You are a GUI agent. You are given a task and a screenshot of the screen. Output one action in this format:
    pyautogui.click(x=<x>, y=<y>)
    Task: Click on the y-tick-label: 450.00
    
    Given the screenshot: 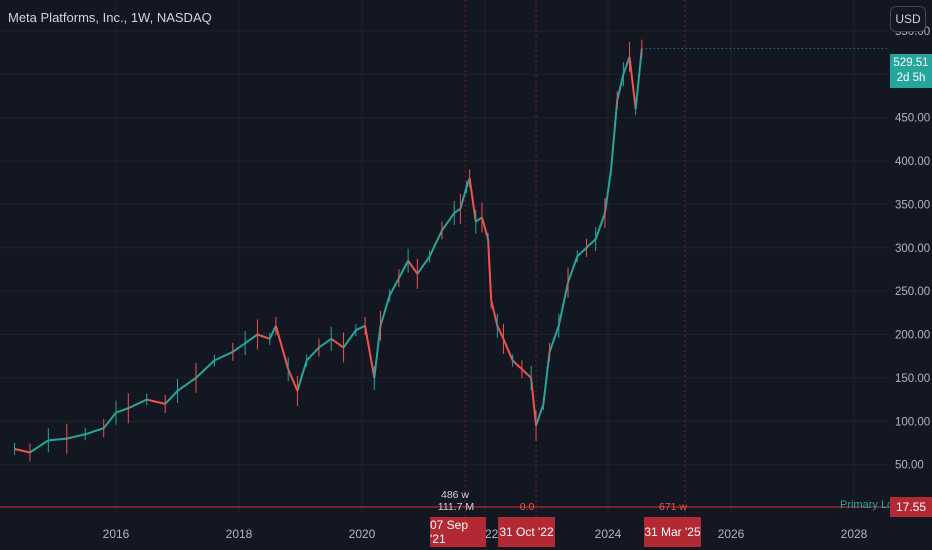 What is the action you would take?
    pyautogui.click(x=912, y=119)
    